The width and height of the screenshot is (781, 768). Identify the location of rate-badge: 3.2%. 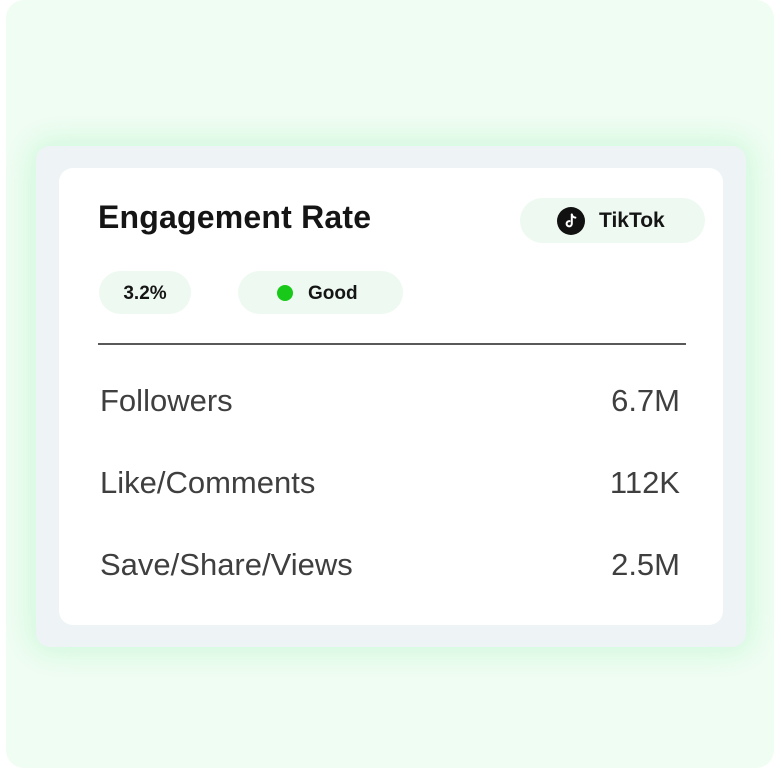
(145, 292).